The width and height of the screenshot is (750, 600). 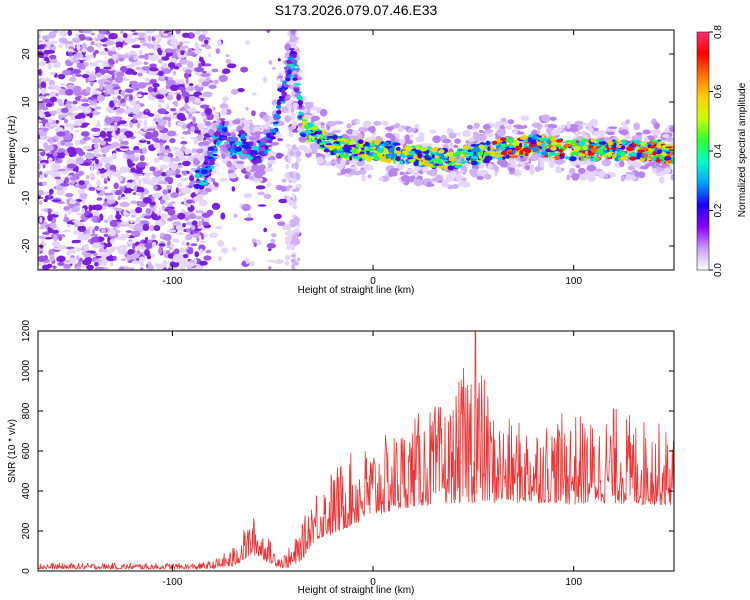 What do you see at coordinates (356, 290) in the screenshot?
I see `spectrogram-xlabel: Height of straight line (km)` at bounding box center [356, 290].